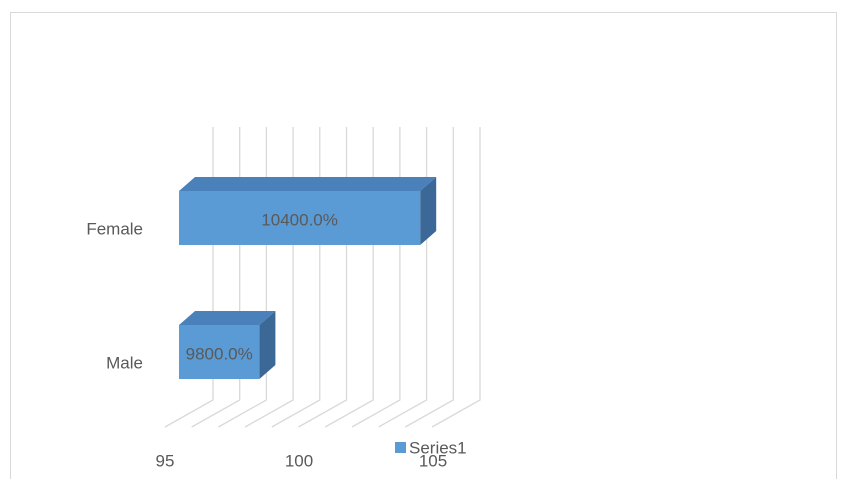 The height and width of the screenshot is (484, 845). I want to click on value-label: 10400.0%, so click(299, 219).